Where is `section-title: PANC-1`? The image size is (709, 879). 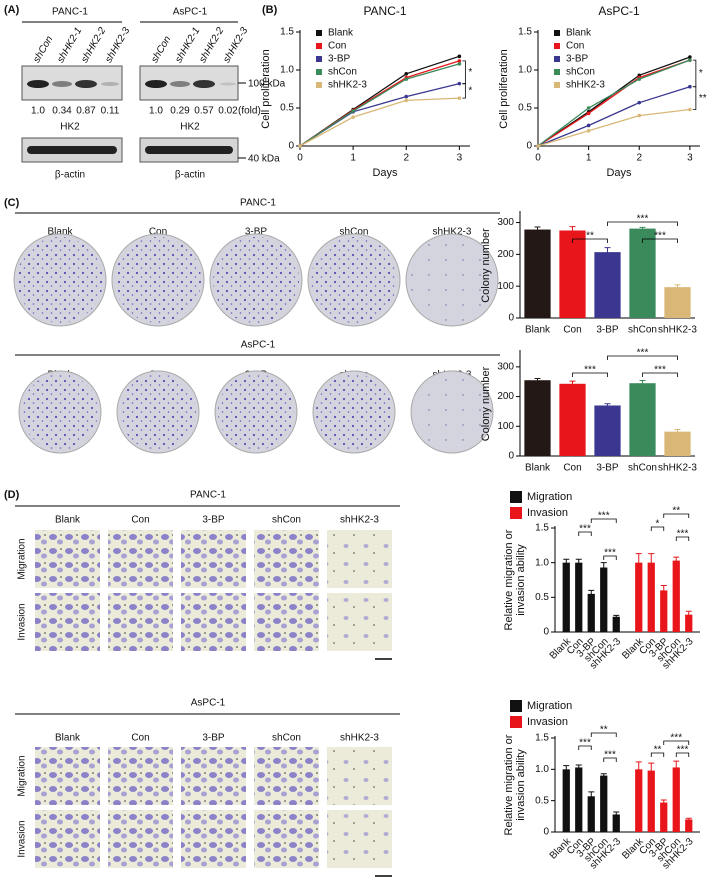 section-title: PANC-1 is located at coordinates (208, 495).